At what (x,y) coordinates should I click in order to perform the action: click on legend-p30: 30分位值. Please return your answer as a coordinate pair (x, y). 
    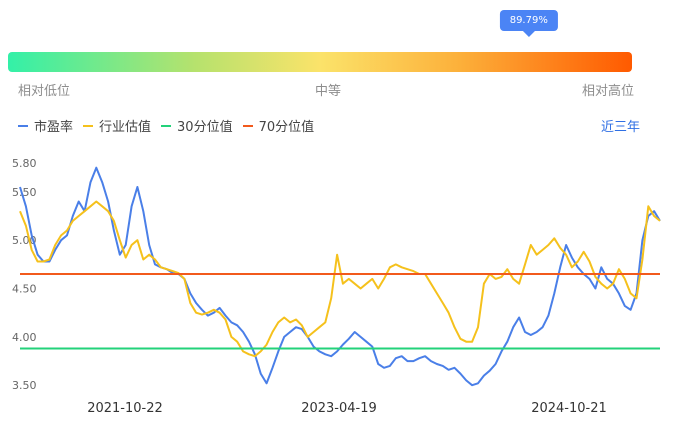
    Looking at the image, I should click on (197, 125).